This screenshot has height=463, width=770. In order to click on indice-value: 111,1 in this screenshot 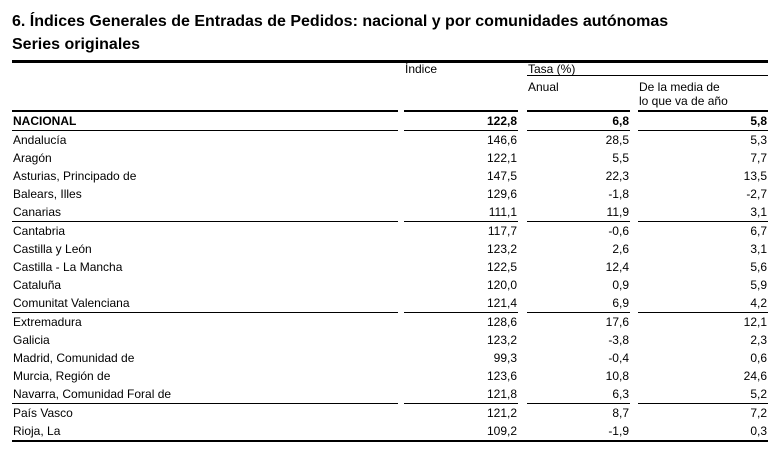, I will do `click(461, 212)`.